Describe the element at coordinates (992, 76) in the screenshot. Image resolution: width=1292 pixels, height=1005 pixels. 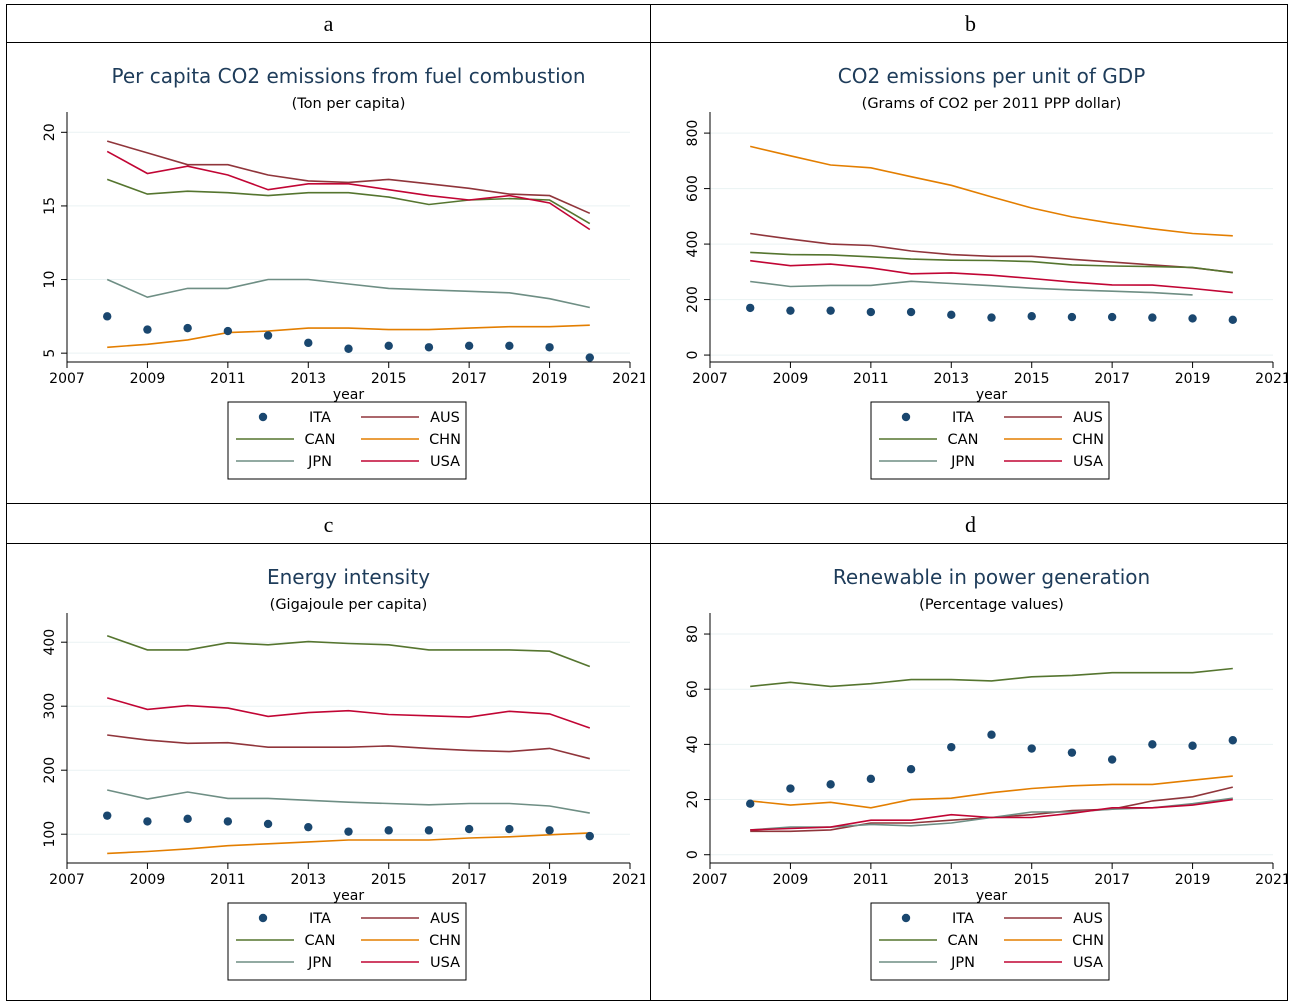
I see `chart-title: CO2 emissions per unit of GDP` at that location.